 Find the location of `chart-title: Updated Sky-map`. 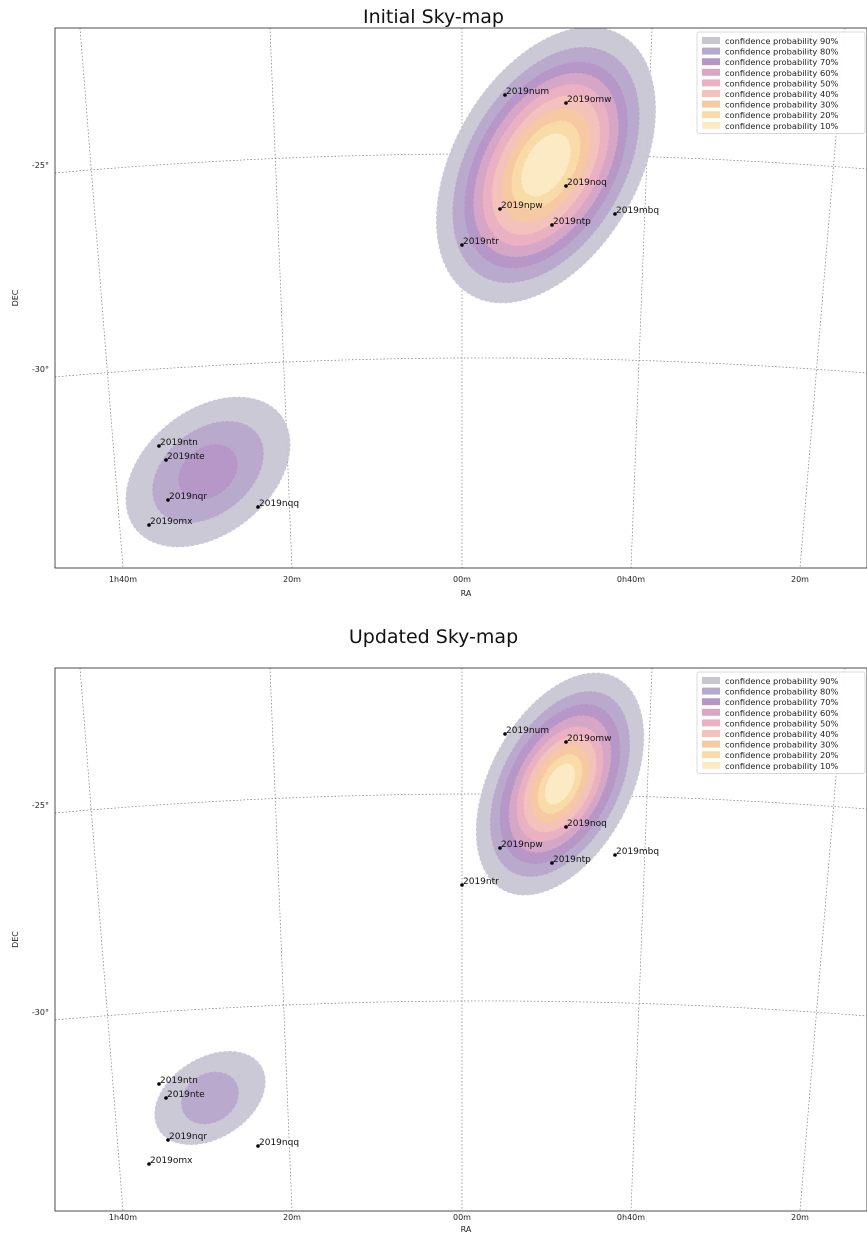

chart-title: Updated Sky-map is located at coordinates (433, 637).